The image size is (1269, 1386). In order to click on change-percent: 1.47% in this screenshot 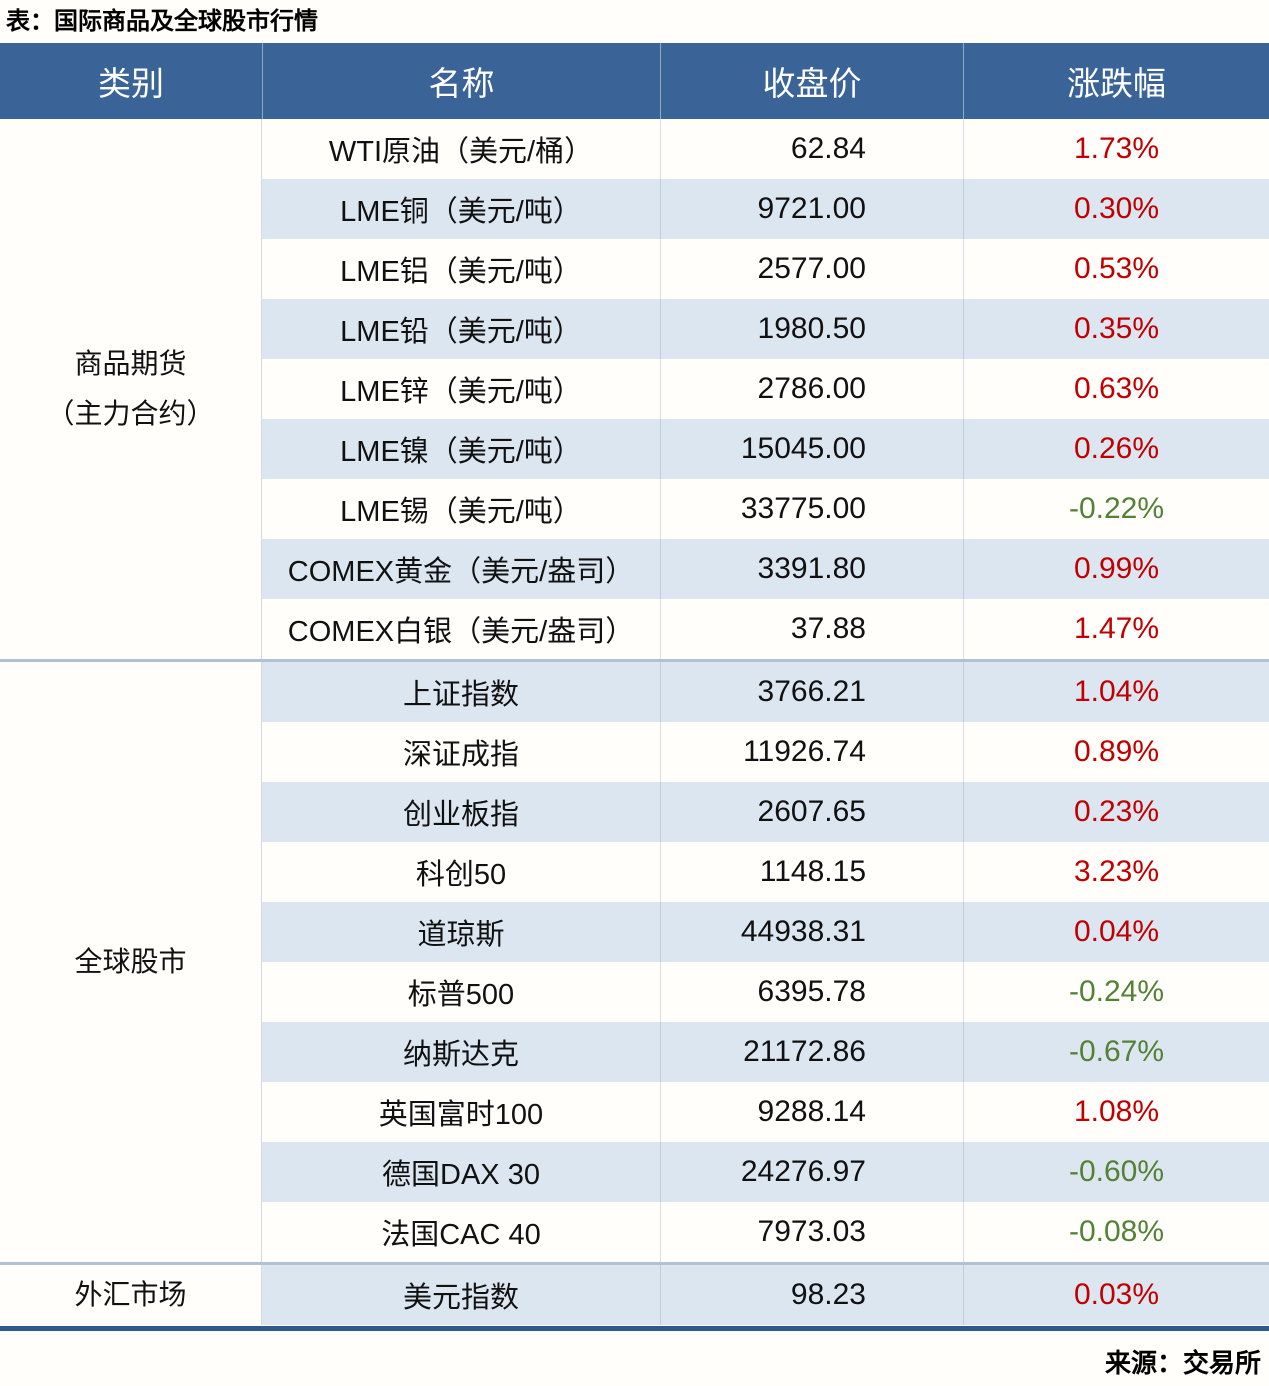, I will do `click(1116, 629)`.